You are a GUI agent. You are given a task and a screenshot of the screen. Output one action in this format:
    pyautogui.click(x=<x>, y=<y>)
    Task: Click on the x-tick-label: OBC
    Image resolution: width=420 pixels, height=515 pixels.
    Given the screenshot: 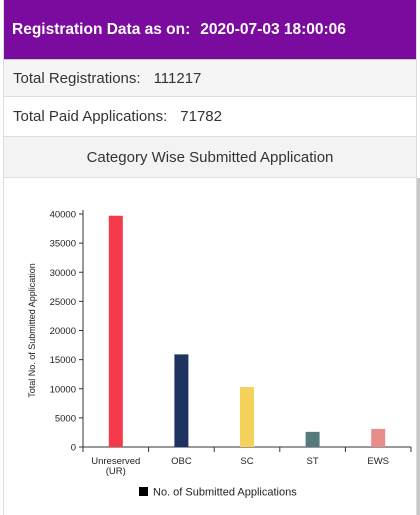 What is the action you would take?
    pyautogui.click(x=181, y=461)
    